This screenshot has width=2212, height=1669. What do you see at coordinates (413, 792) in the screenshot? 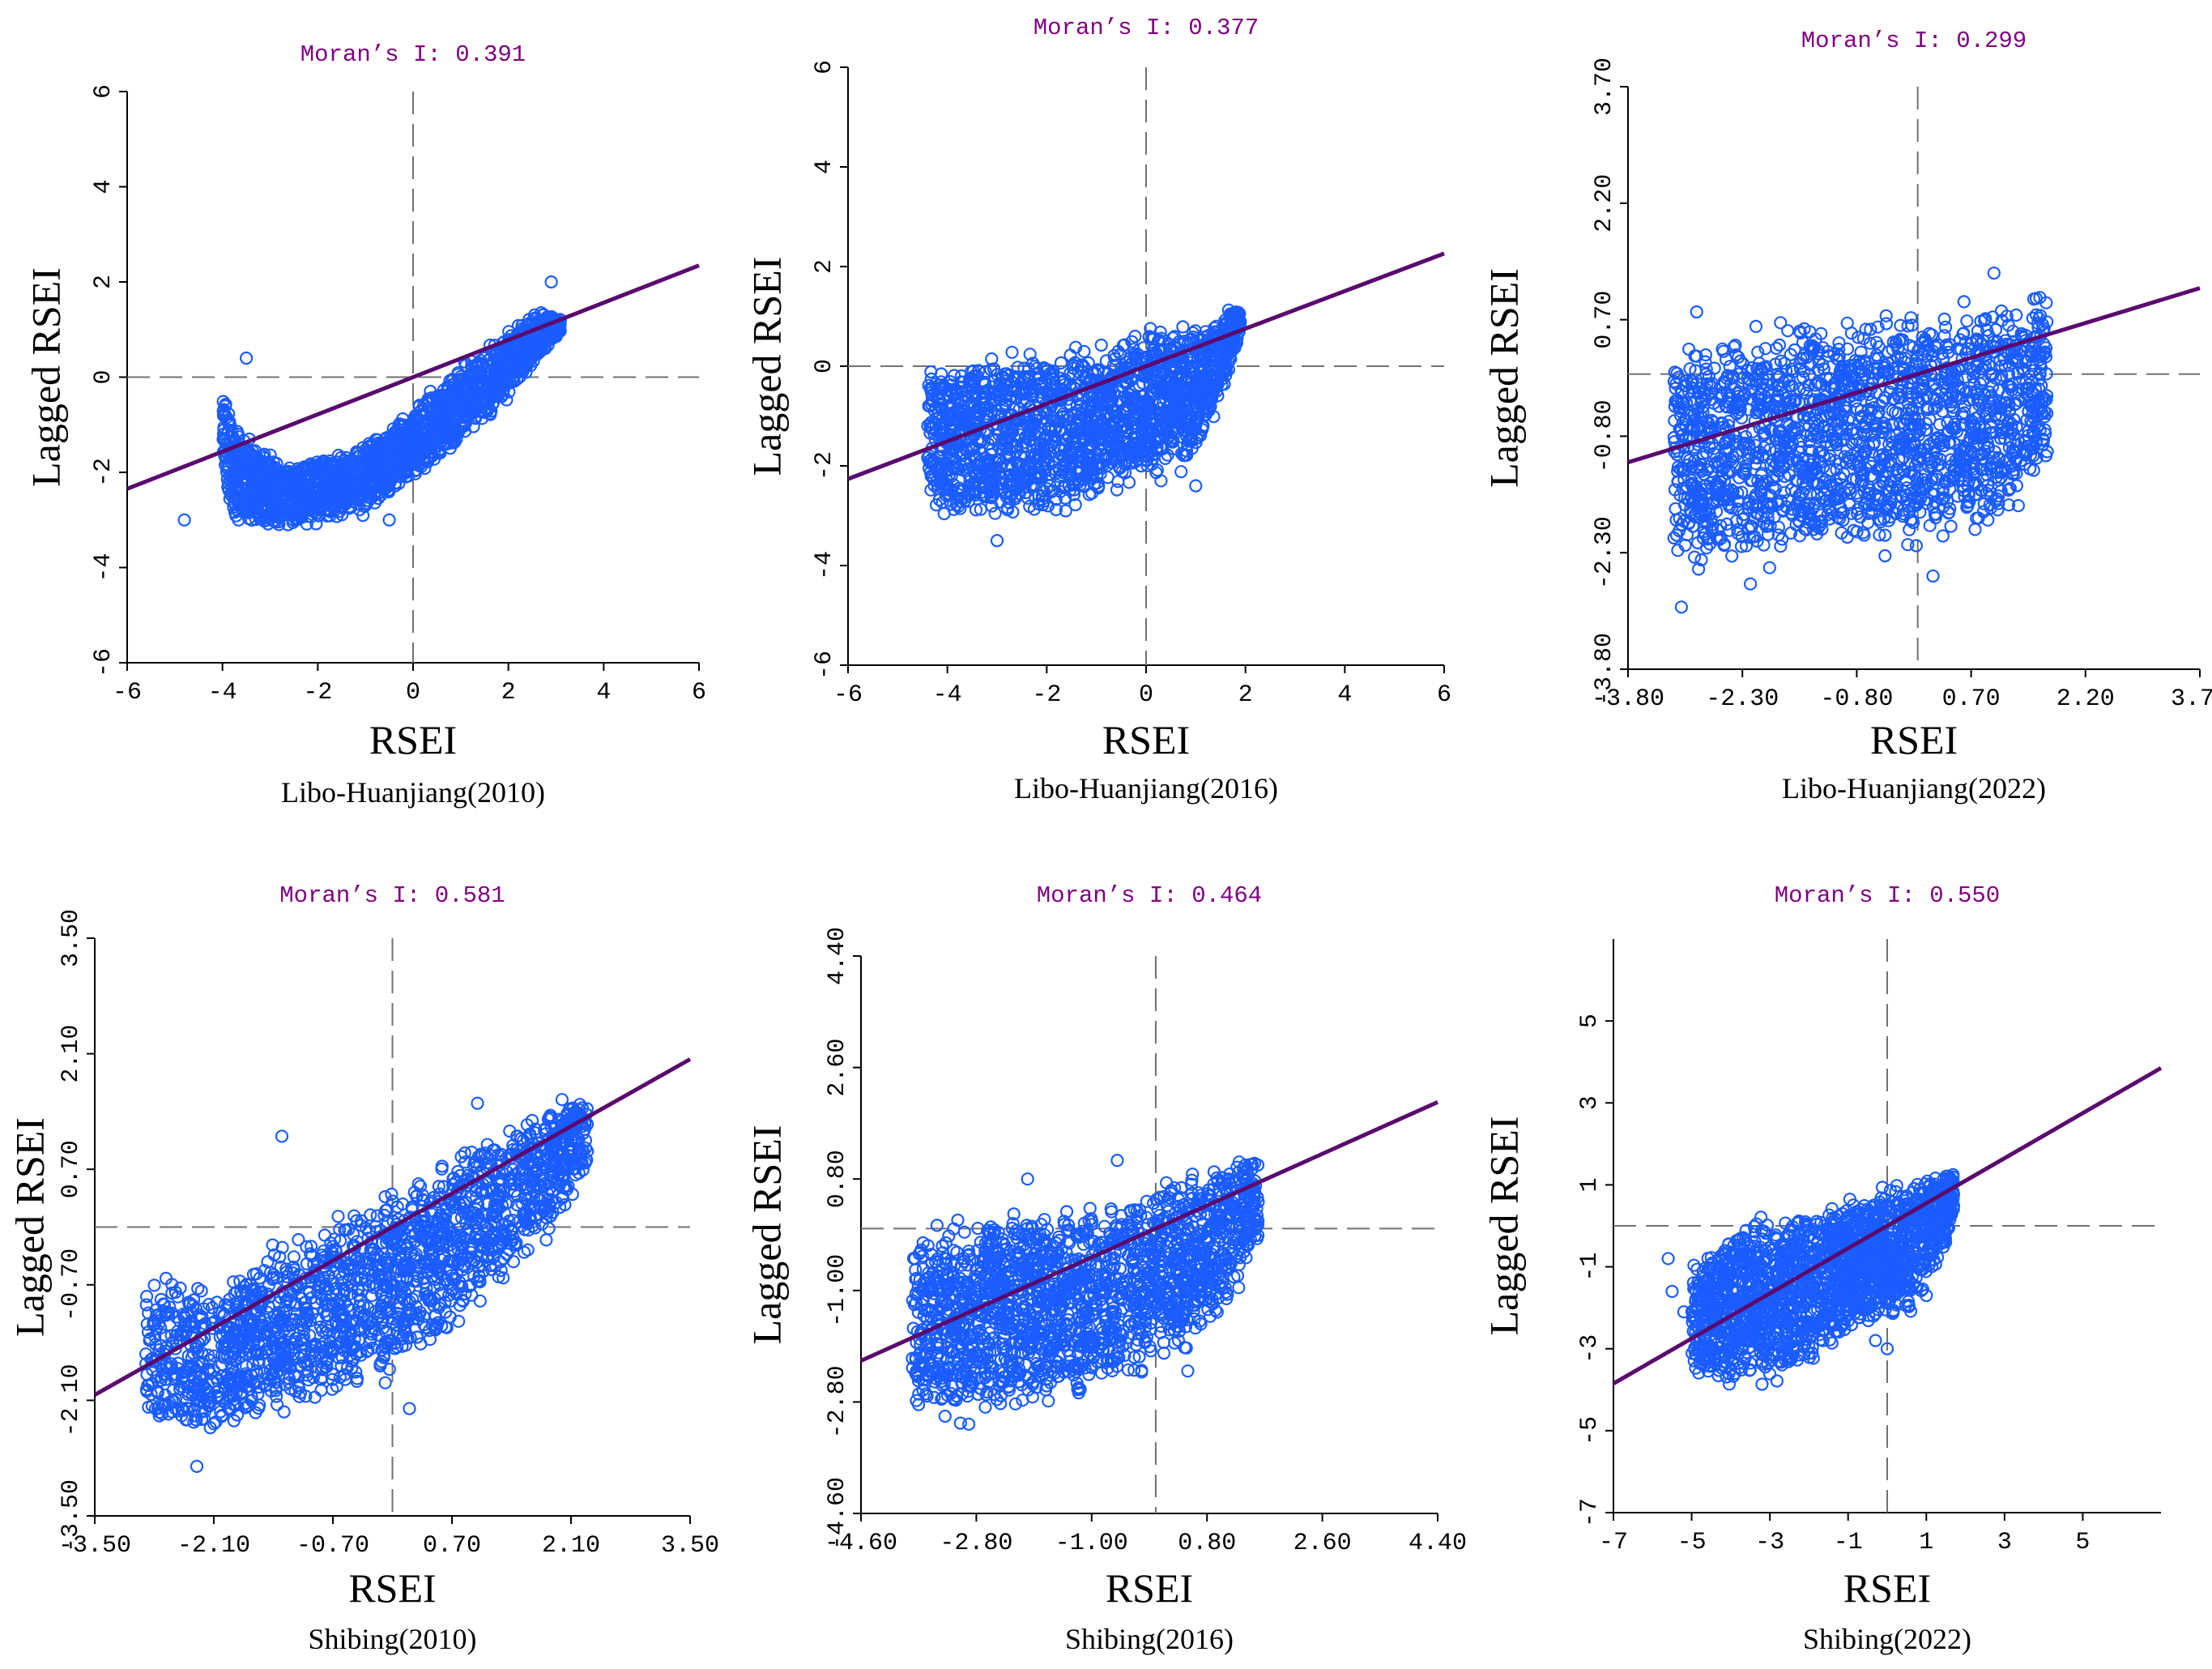
I see `panel-caption: Libo-Huanjiang(2010)` at bounding box center [413, 792].